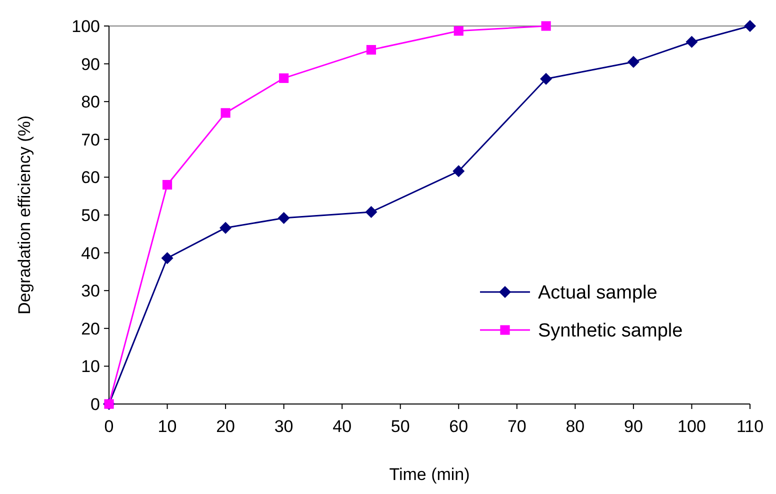 Image resolution: width=776 pixels, height=494 pixels. Describe the element at coordinates (598, 293) in the screenshot. I see `legend-label: Actual sample` at that location.